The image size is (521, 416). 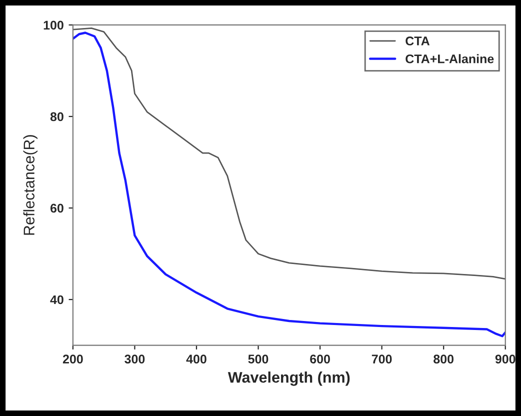 I want to click on legend-label: CTA, so click(x=418, y=41).